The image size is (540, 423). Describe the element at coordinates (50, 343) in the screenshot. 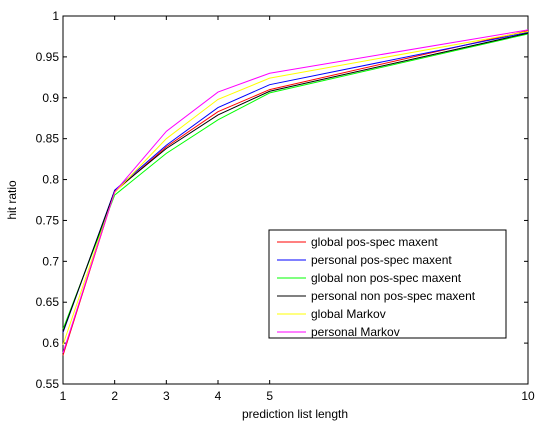

I see `y-tick-label: 0.6` at that location.